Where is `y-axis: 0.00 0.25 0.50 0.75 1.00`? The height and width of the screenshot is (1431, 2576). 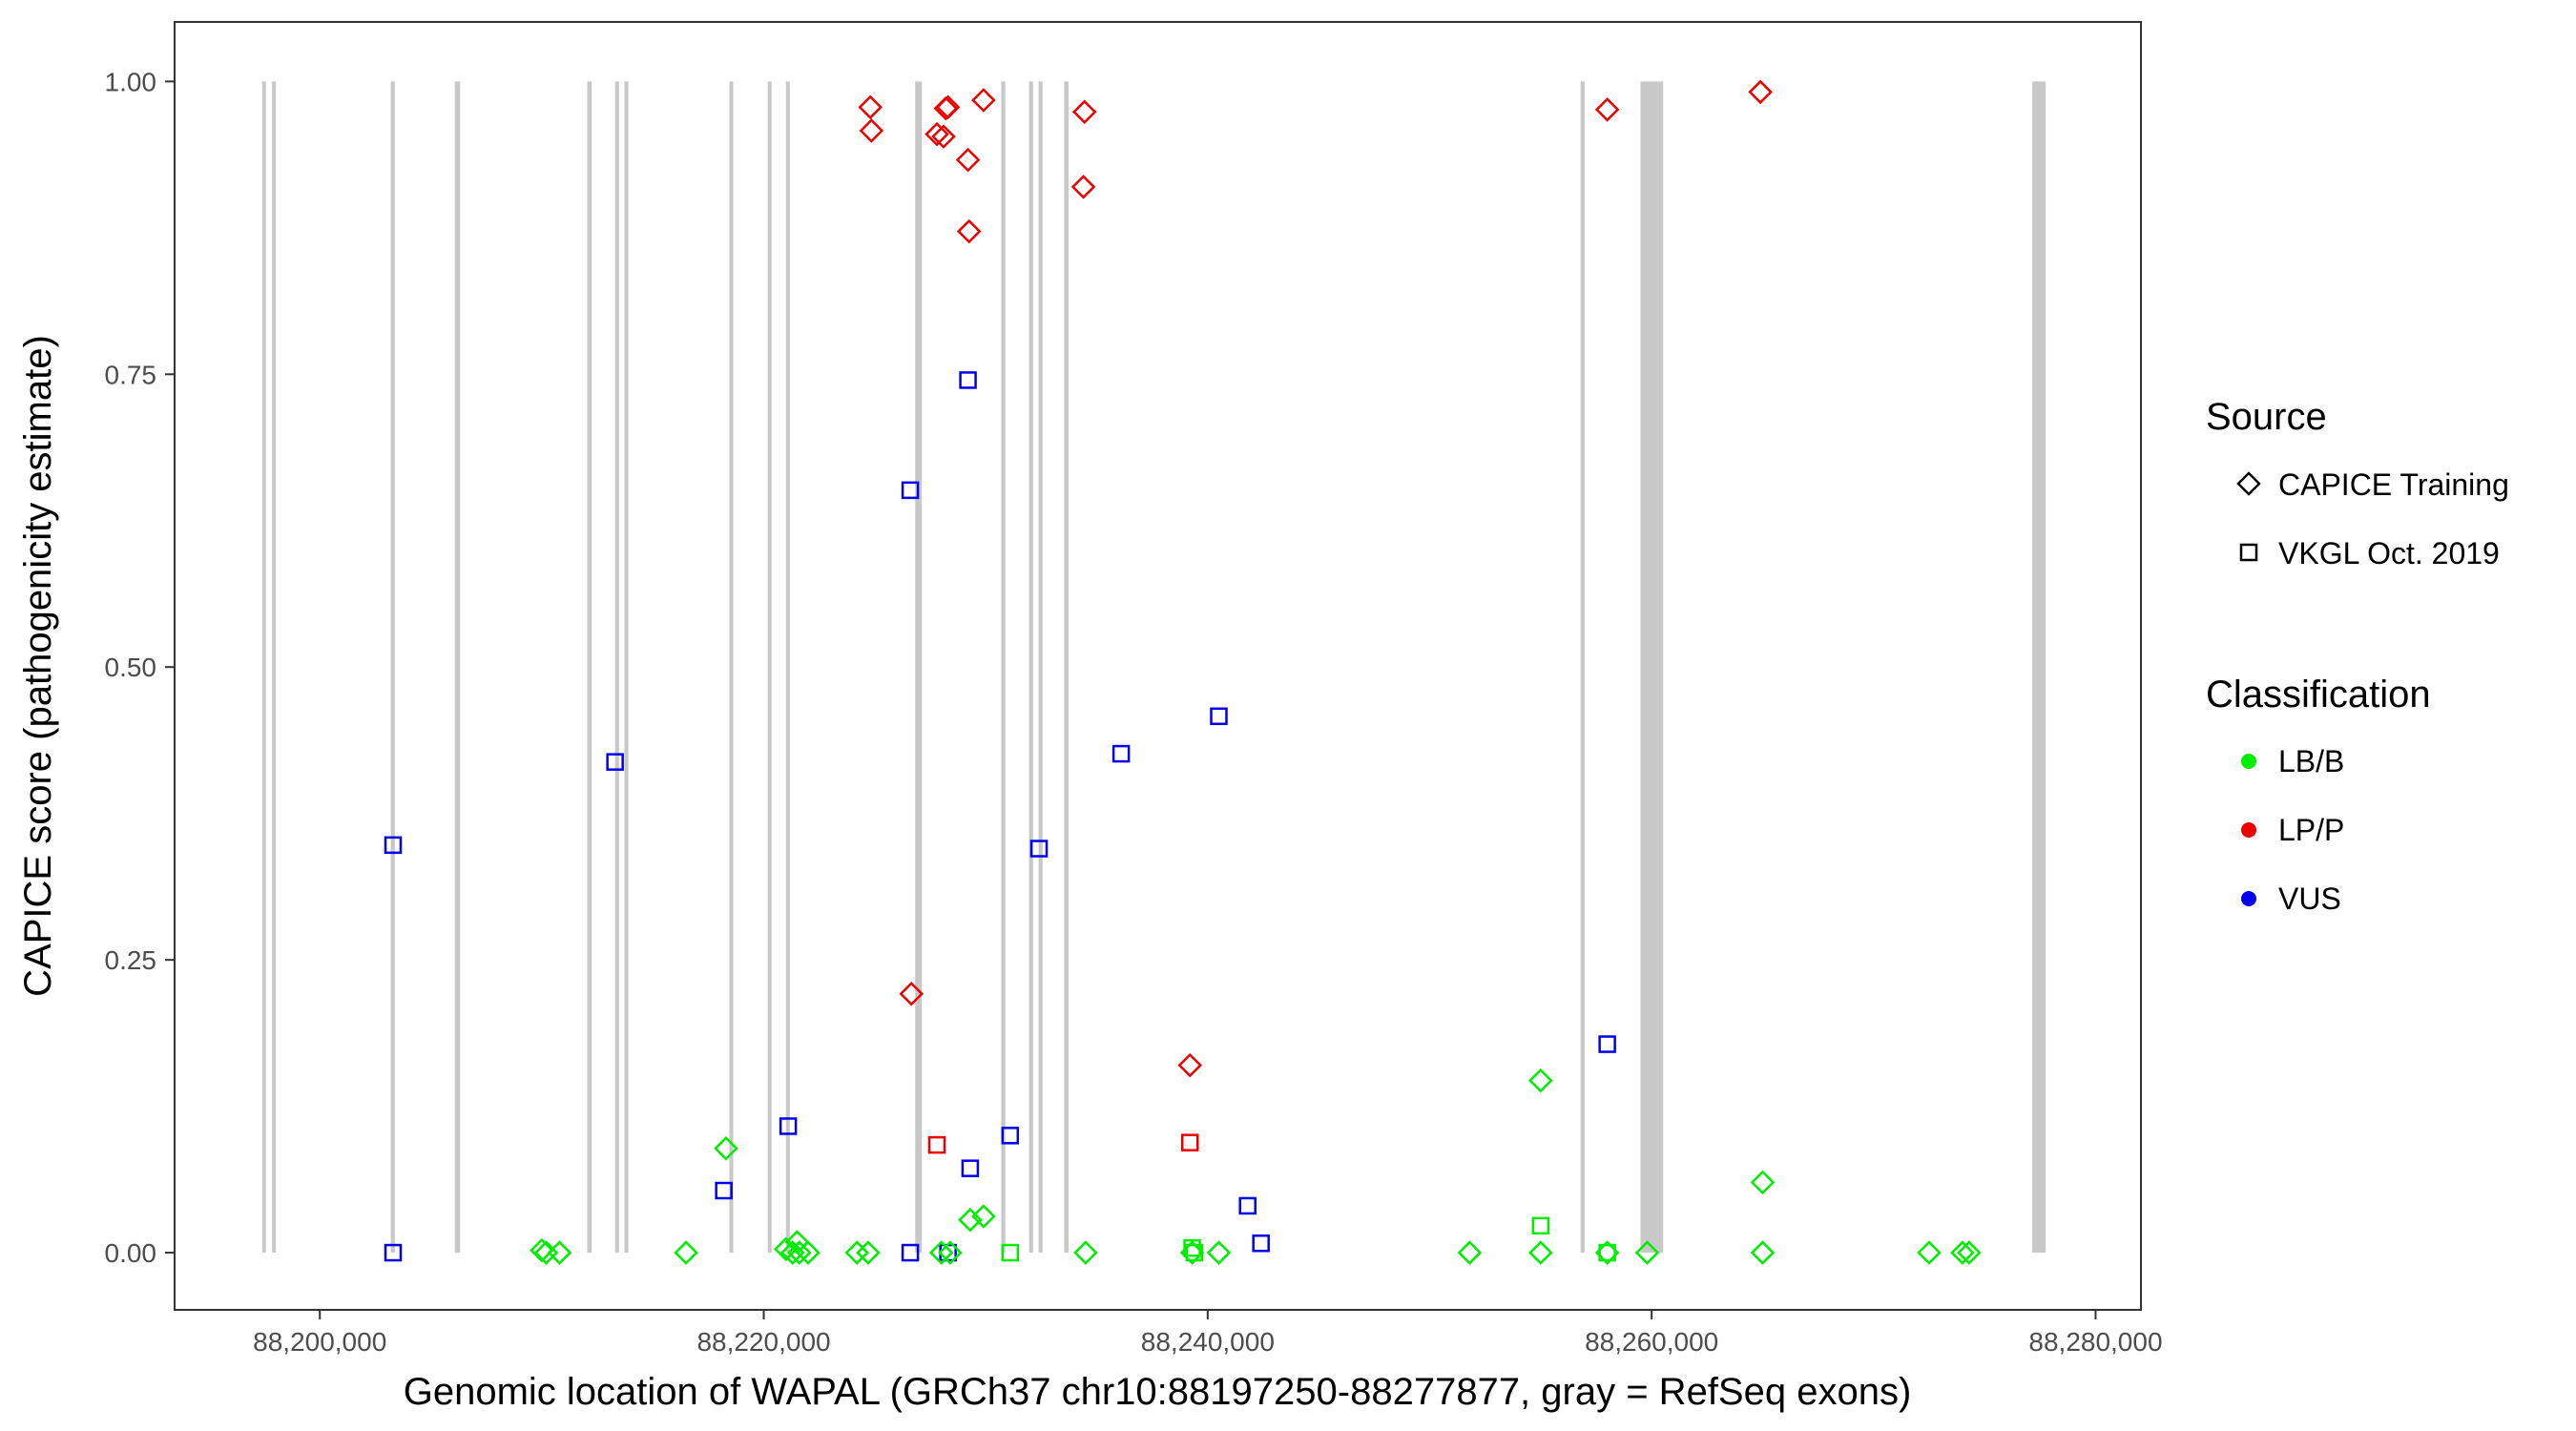 y-axis: 0.00 0.25 0.50 0.75 1.00 is located at coordinates (140, 667).